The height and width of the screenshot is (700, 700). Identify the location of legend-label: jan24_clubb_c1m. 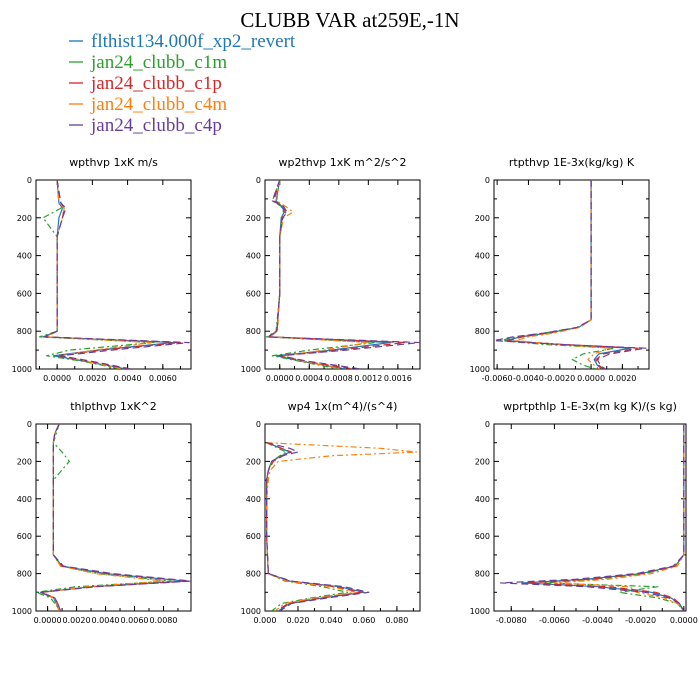
(158, 62).